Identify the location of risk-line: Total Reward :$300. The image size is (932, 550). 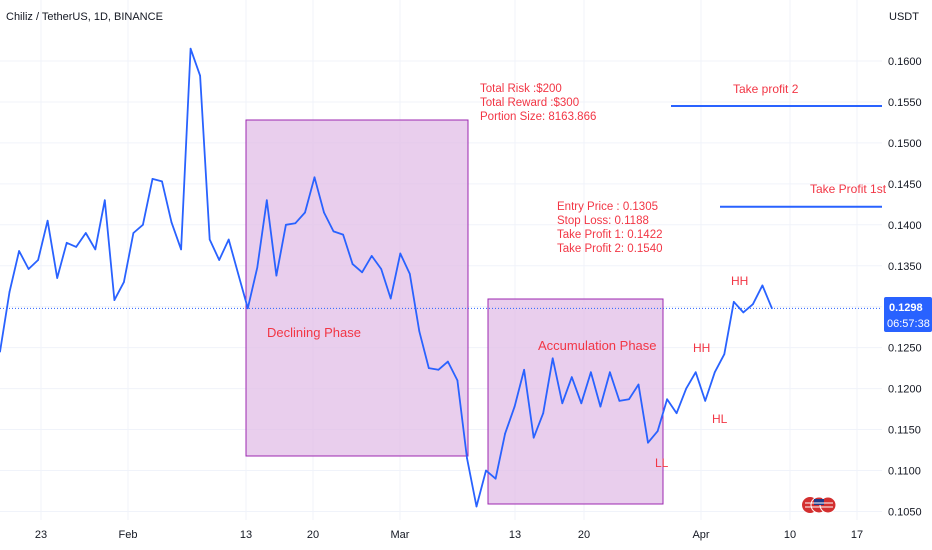
(529, 103).